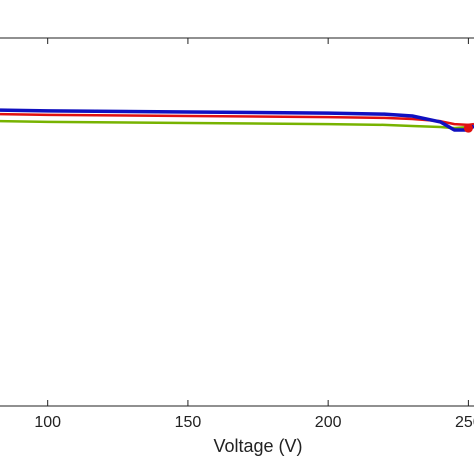 This screenshot has width=474, height=474. I want to click on point-marker, so click(468, 128).